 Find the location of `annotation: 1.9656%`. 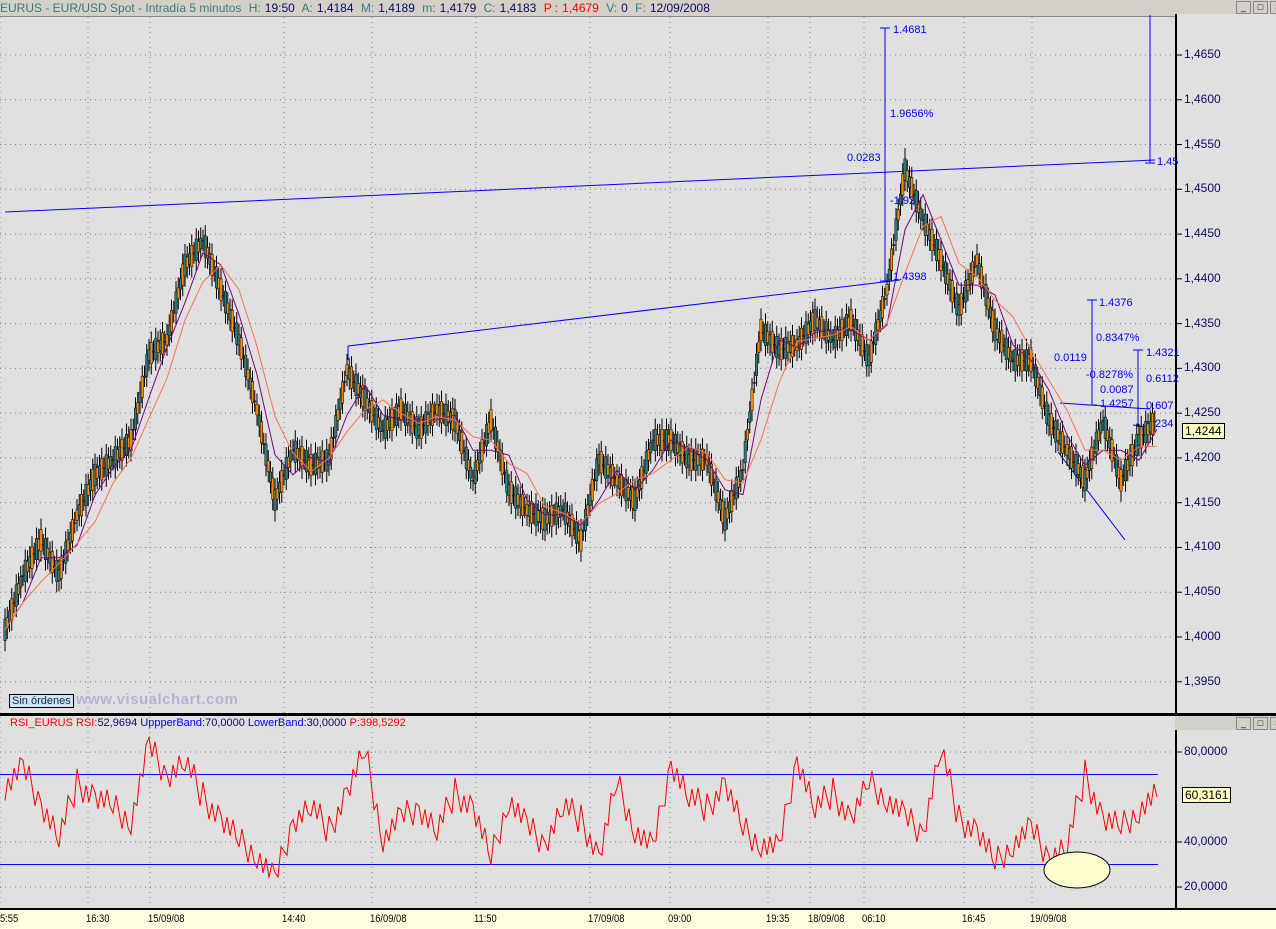

annotation: 1.9656% is located at coordinates (912, 114).